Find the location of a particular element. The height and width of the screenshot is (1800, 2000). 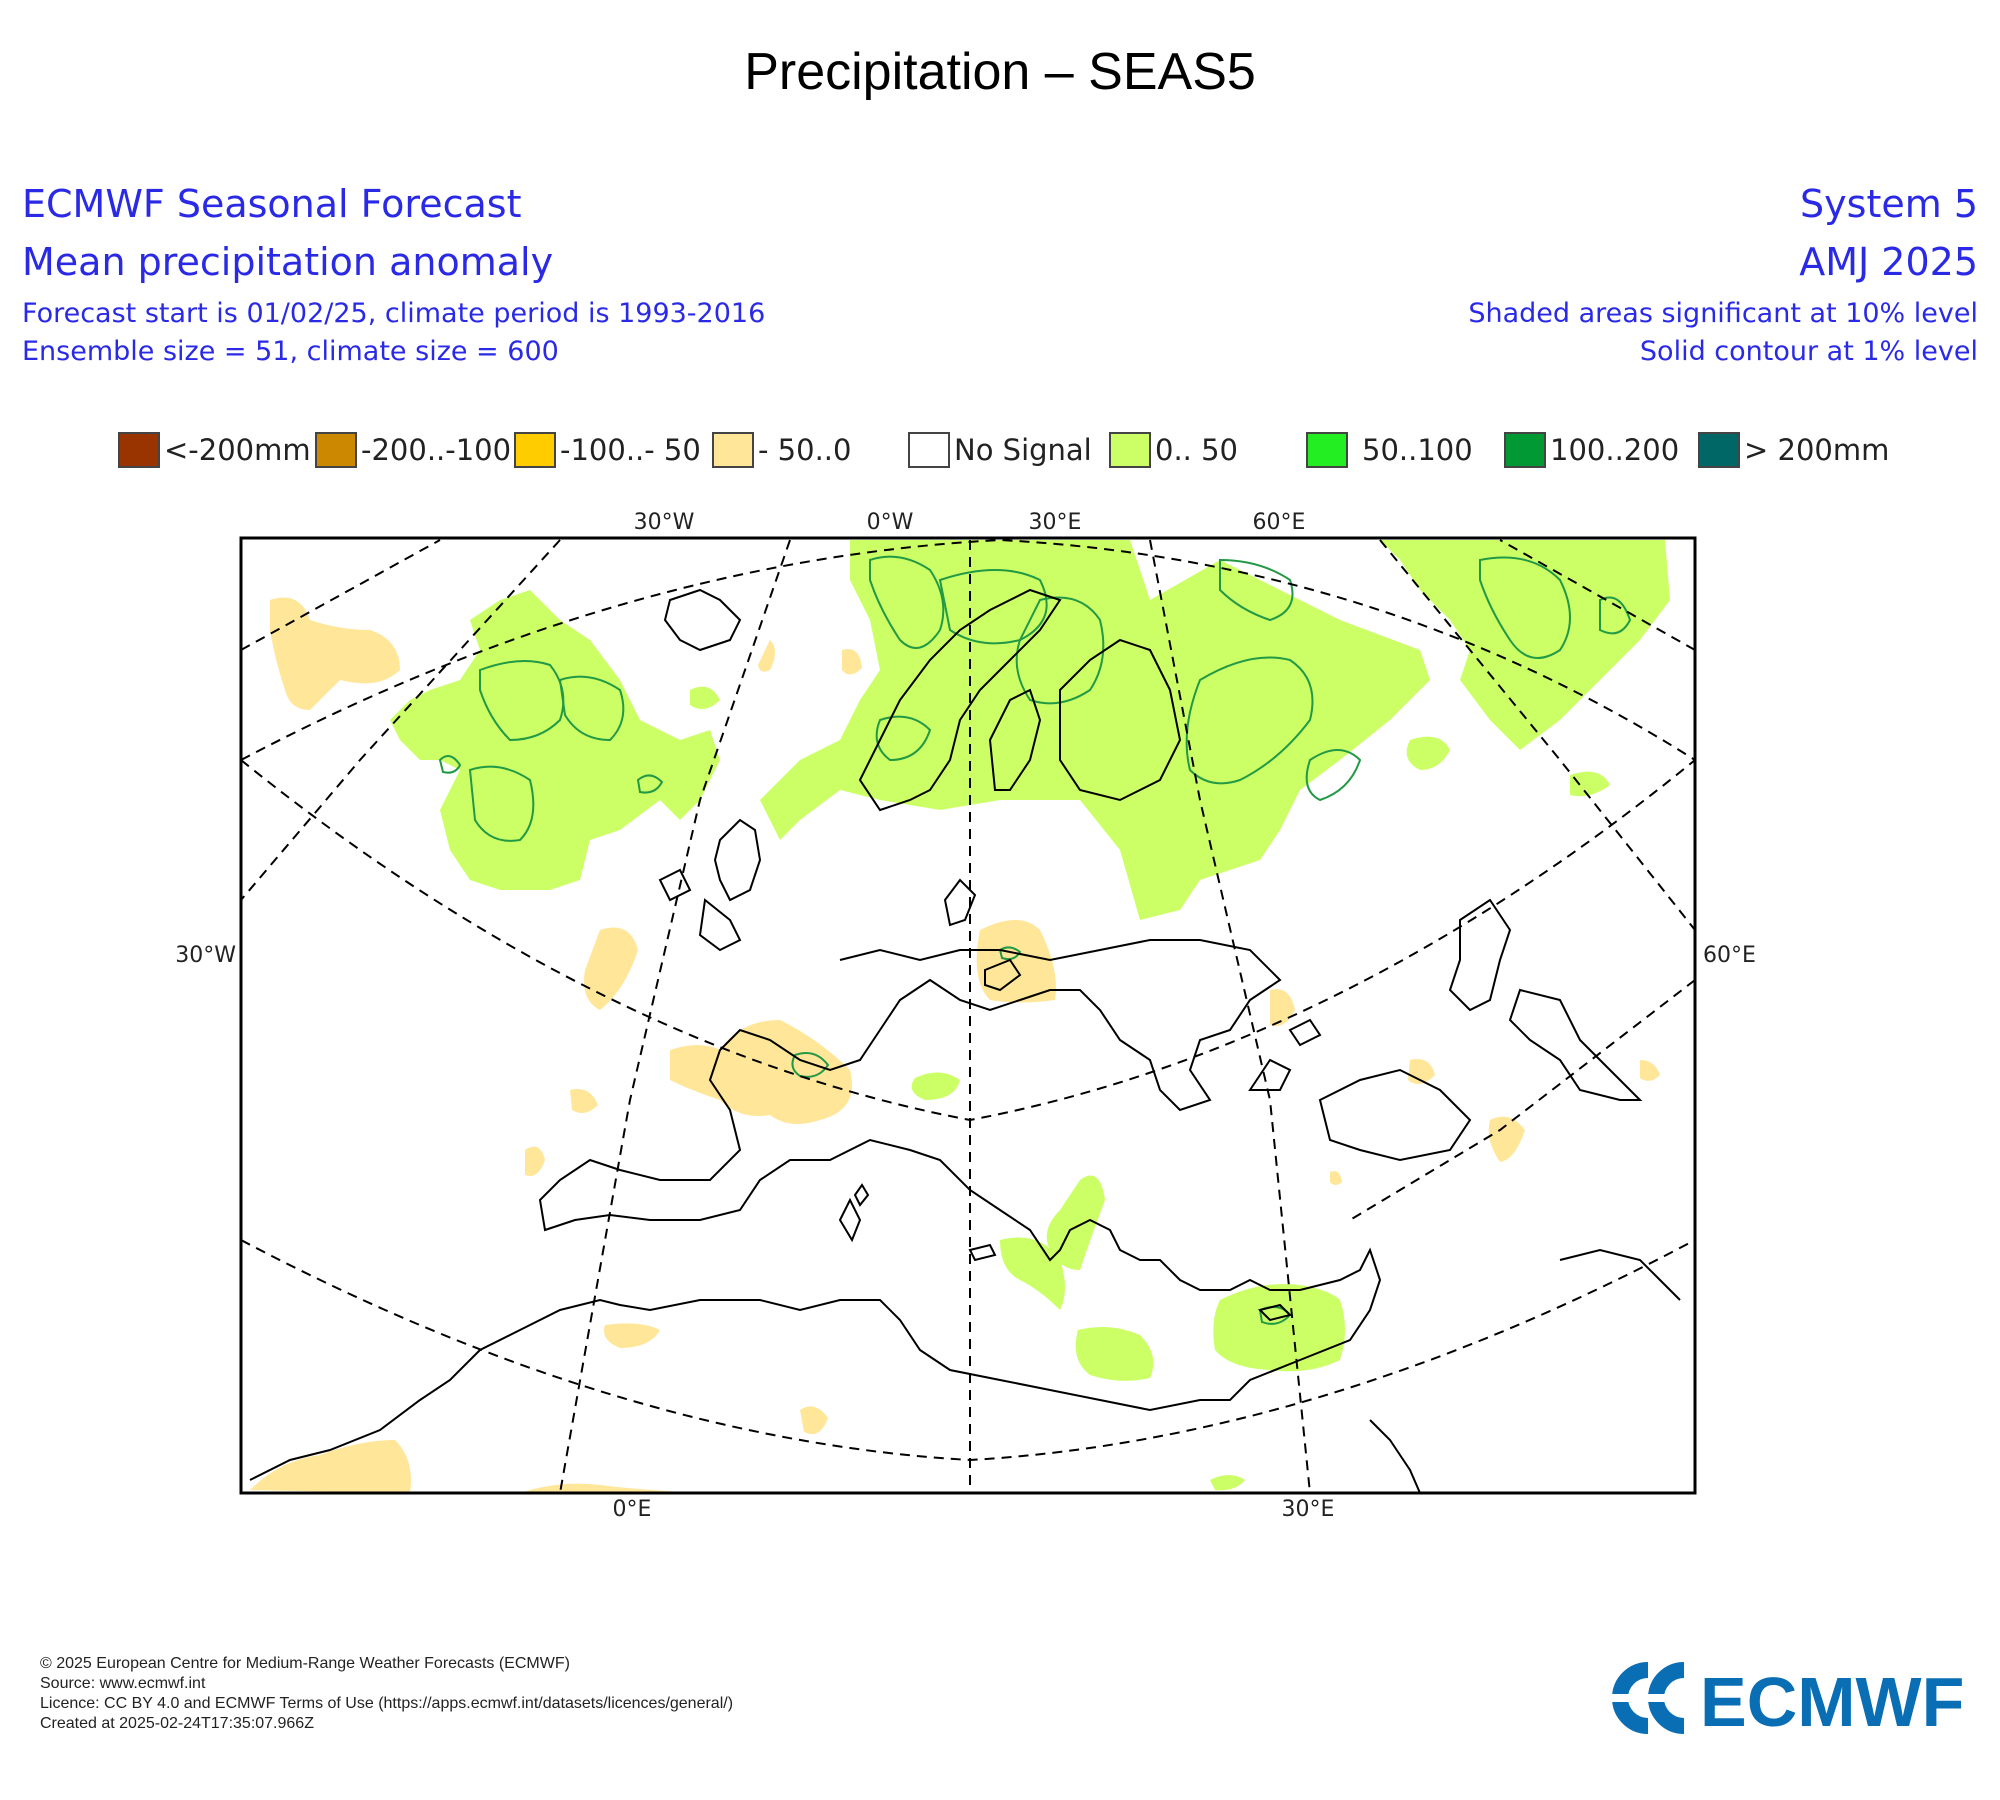

header-significance-shaded: Shaded areas significant at 10% level is located at coordinates (1723, 313).